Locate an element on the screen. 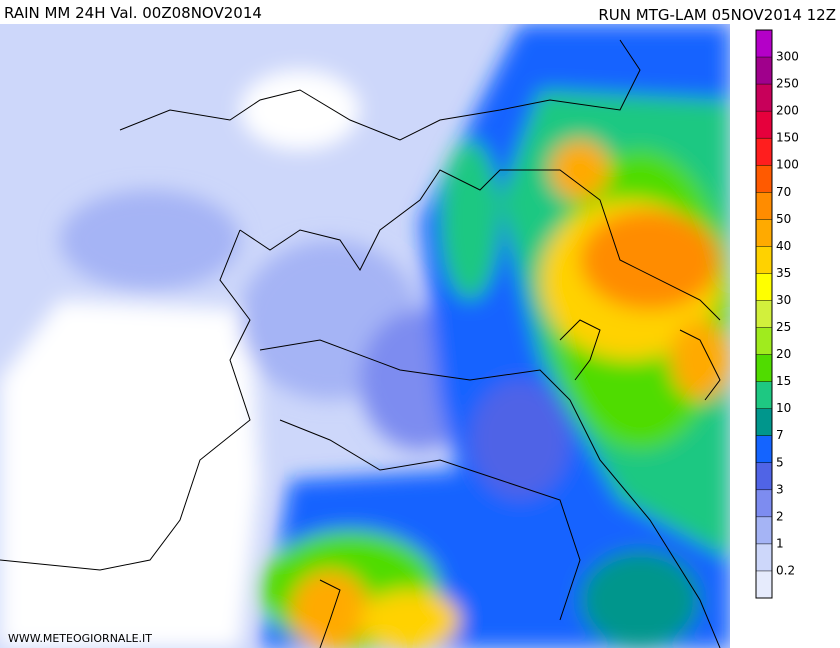 This screenshot has width=840, height=648. scale-label: 40 is located at coordinates (783, 246).